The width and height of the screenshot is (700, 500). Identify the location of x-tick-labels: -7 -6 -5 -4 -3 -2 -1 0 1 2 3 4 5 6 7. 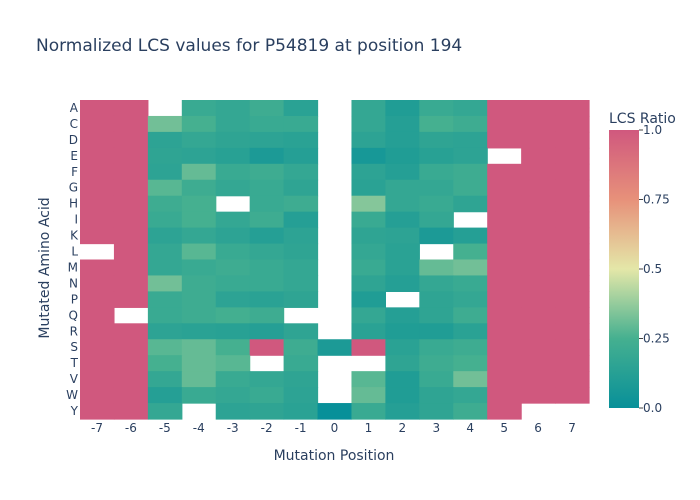
(333, 428).